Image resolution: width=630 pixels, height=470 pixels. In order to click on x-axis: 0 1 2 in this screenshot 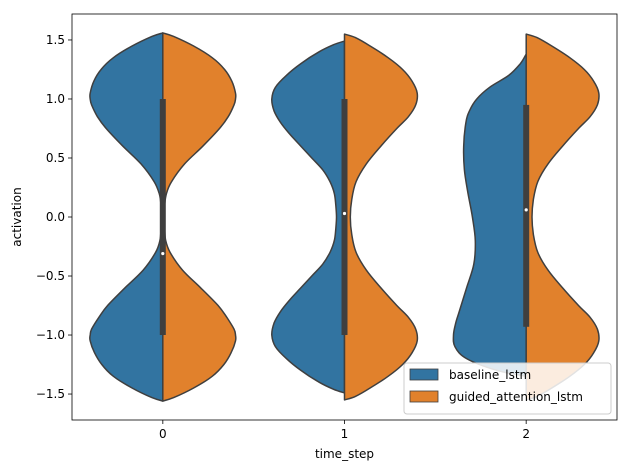, I will do `click(344, 430)`.